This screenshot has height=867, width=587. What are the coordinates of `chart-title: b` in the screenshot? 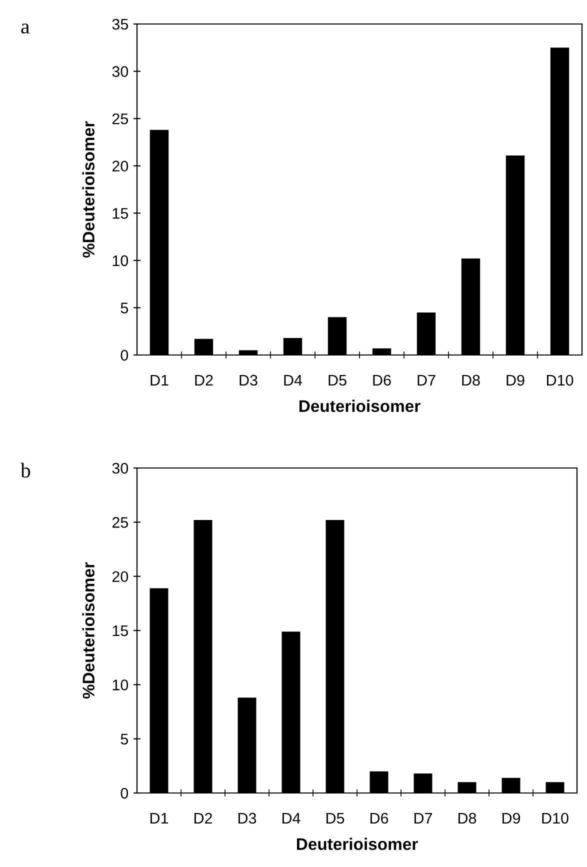 It's located at (25, 470).